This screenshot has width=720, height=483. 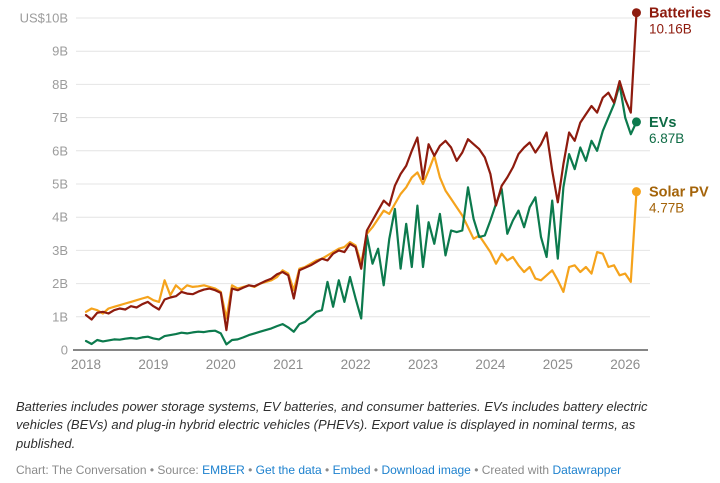 What do you see at coordinates (60, 250) in the screenshot?
I see `y-tick-label: 3B` at bounding box center [60, 250].